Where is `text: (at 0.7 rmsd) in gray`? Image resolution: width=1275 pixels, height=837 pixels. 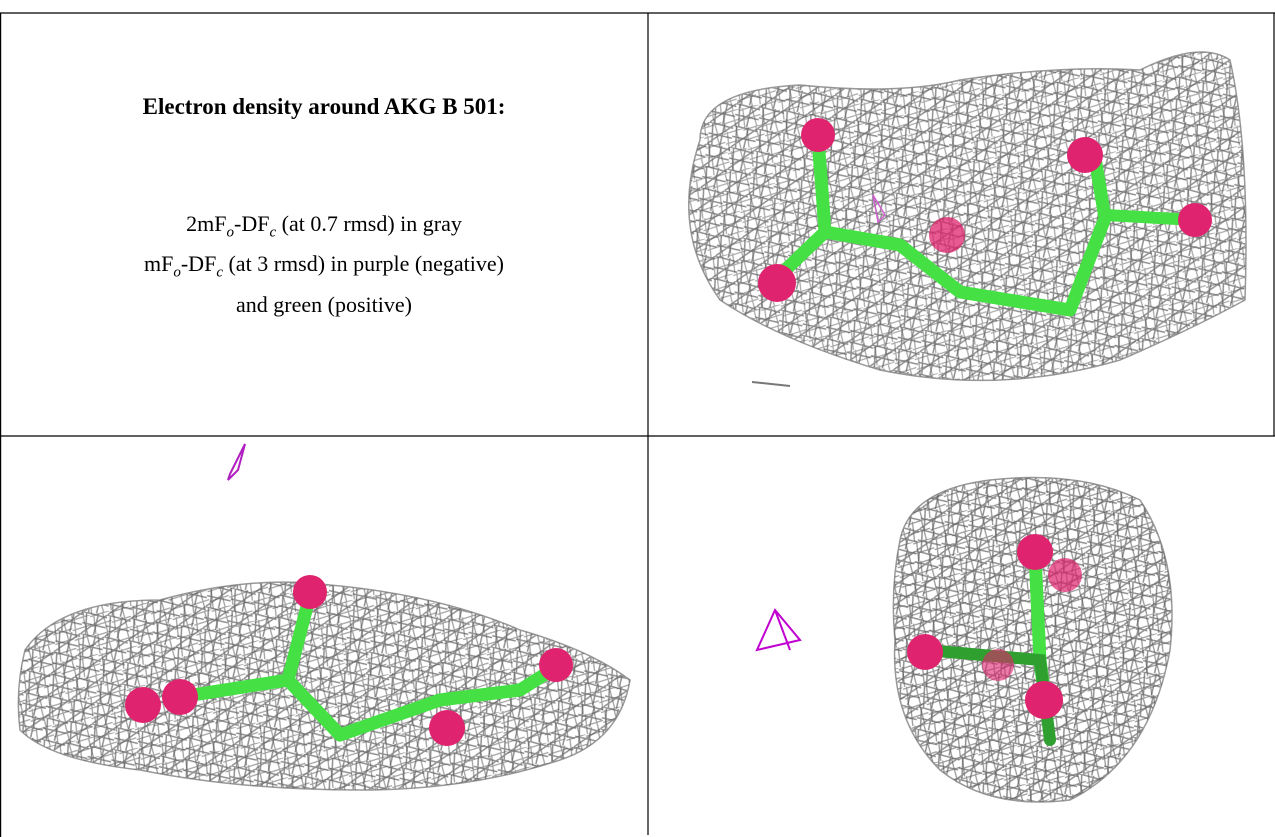 text: (at 0.7 rmsd) in gray is located at coordinates (369, 223).